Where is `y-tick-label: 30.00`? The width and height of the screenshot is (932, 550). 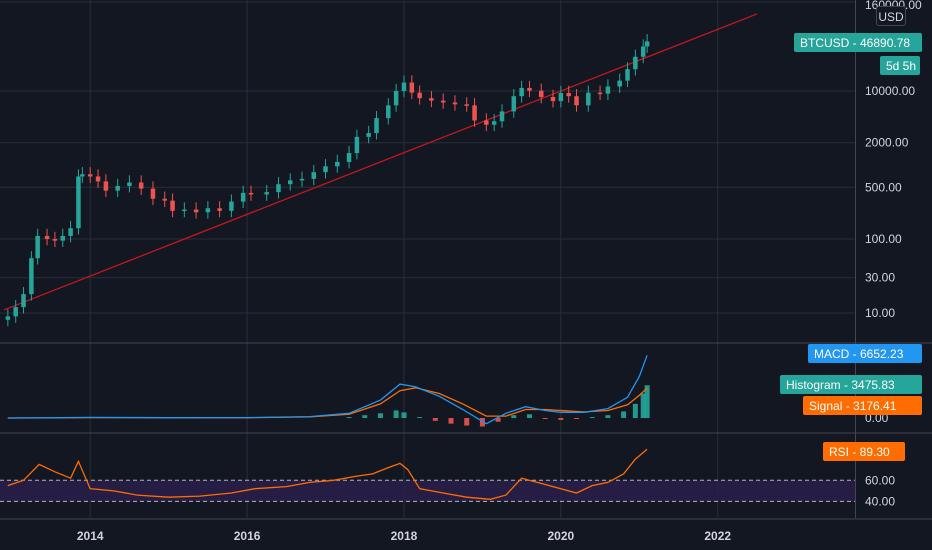 y-tick-label: 30.00 is located at coordinates (880, 278).